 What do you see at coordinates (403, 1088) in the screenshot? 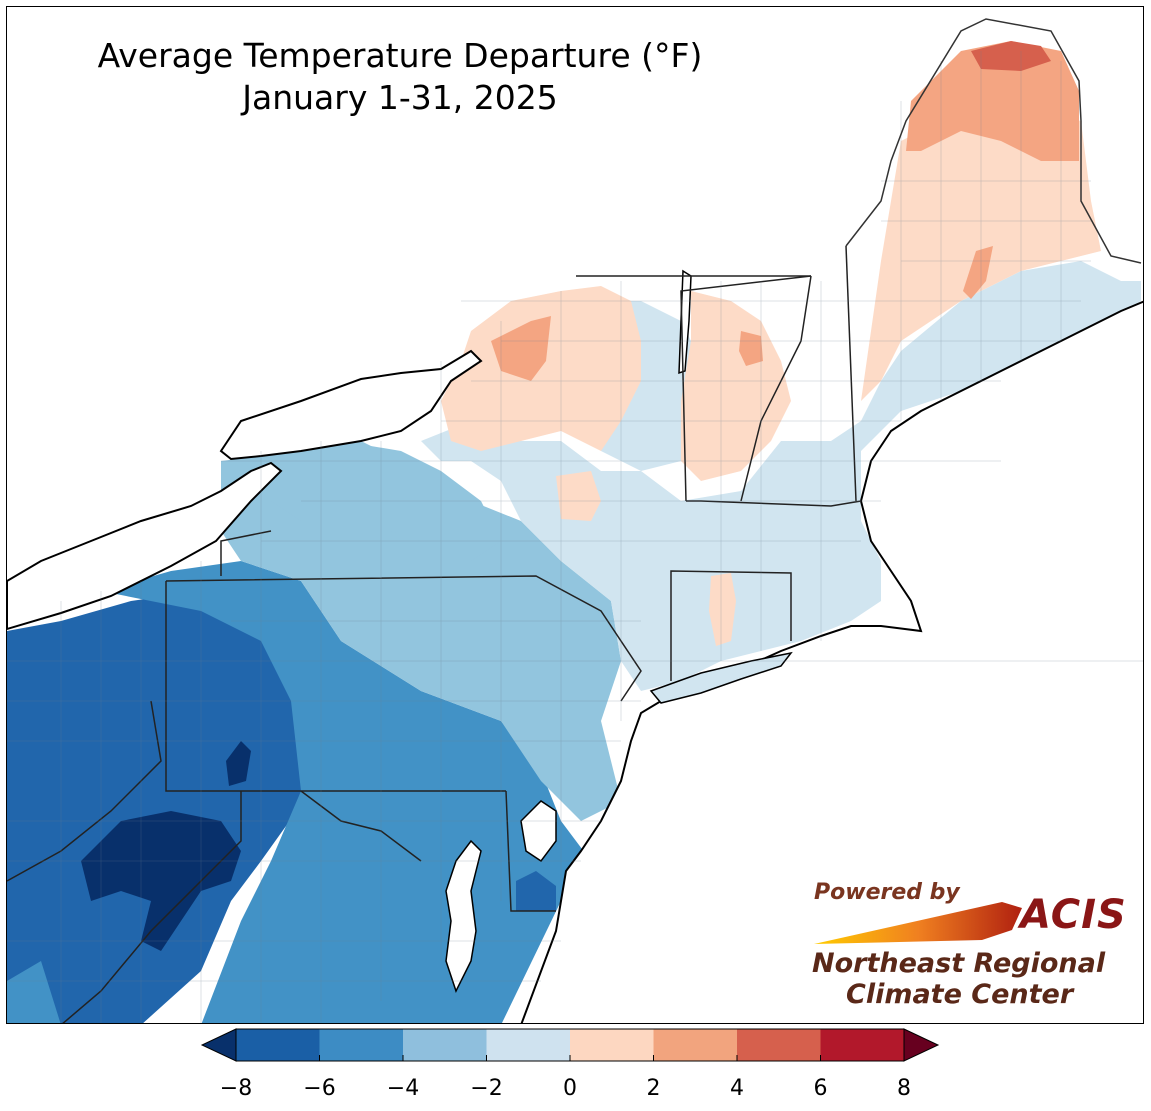
I see `colorbar-tick-label: −4` at bounding box center [403, 1088].